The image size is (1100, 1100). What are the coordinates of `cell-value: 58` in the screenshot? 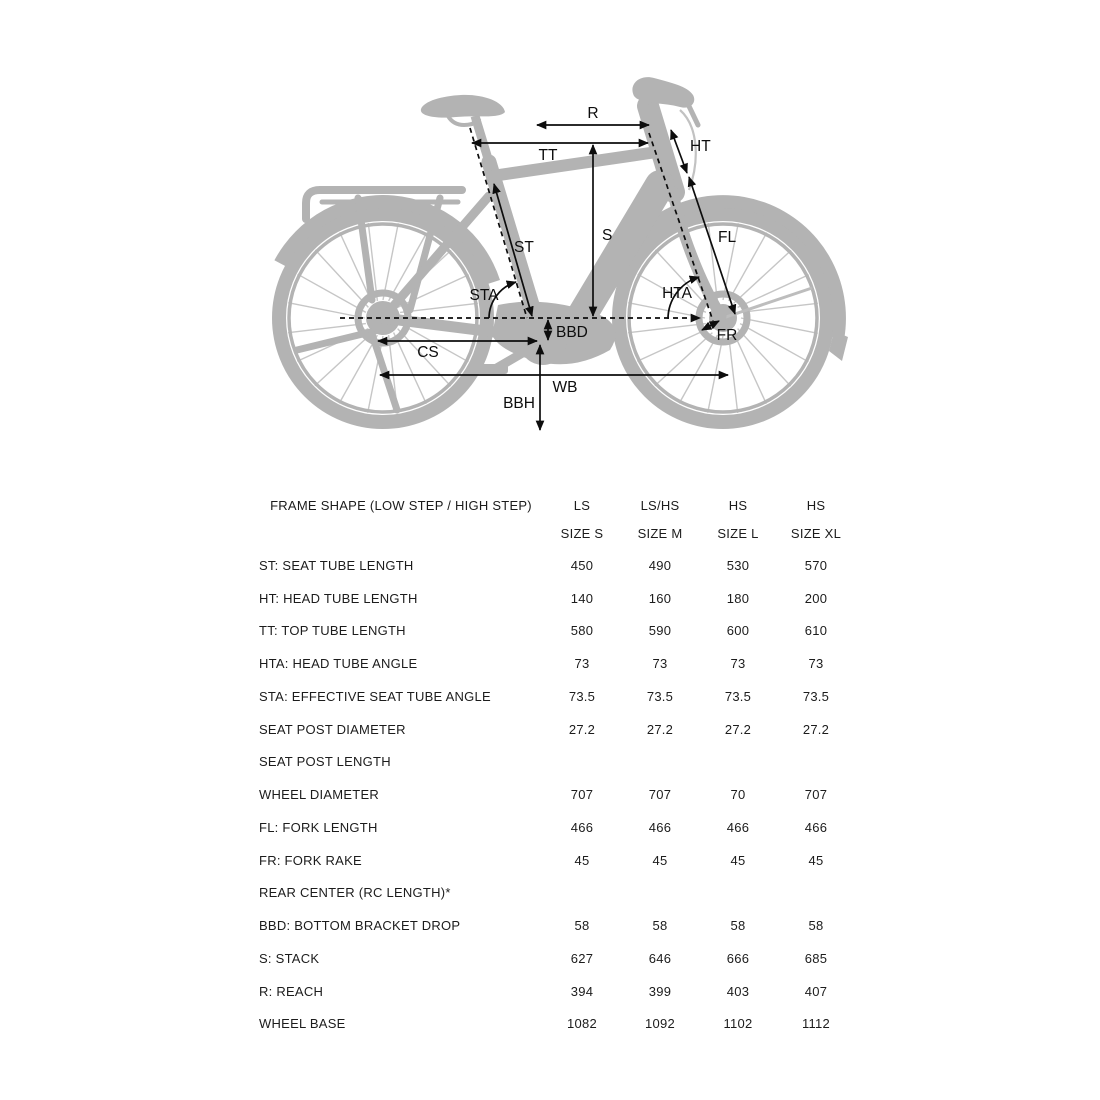 It's located at (816, 926).